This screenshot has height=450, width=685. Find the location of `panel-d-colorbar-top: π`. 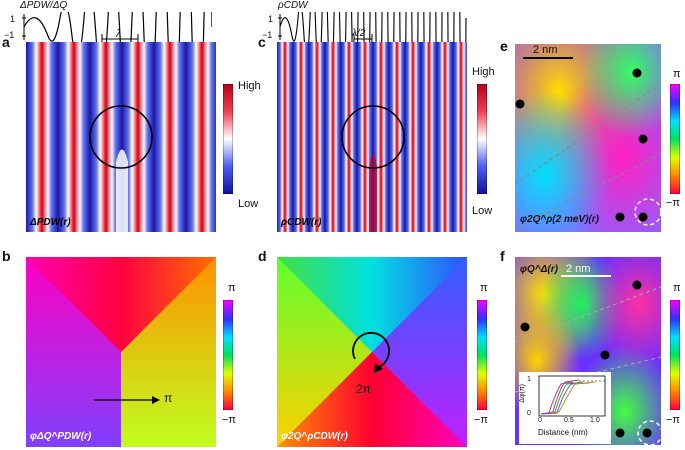

panel-d-colorbar-top: π is located at coordinates (484, 288).